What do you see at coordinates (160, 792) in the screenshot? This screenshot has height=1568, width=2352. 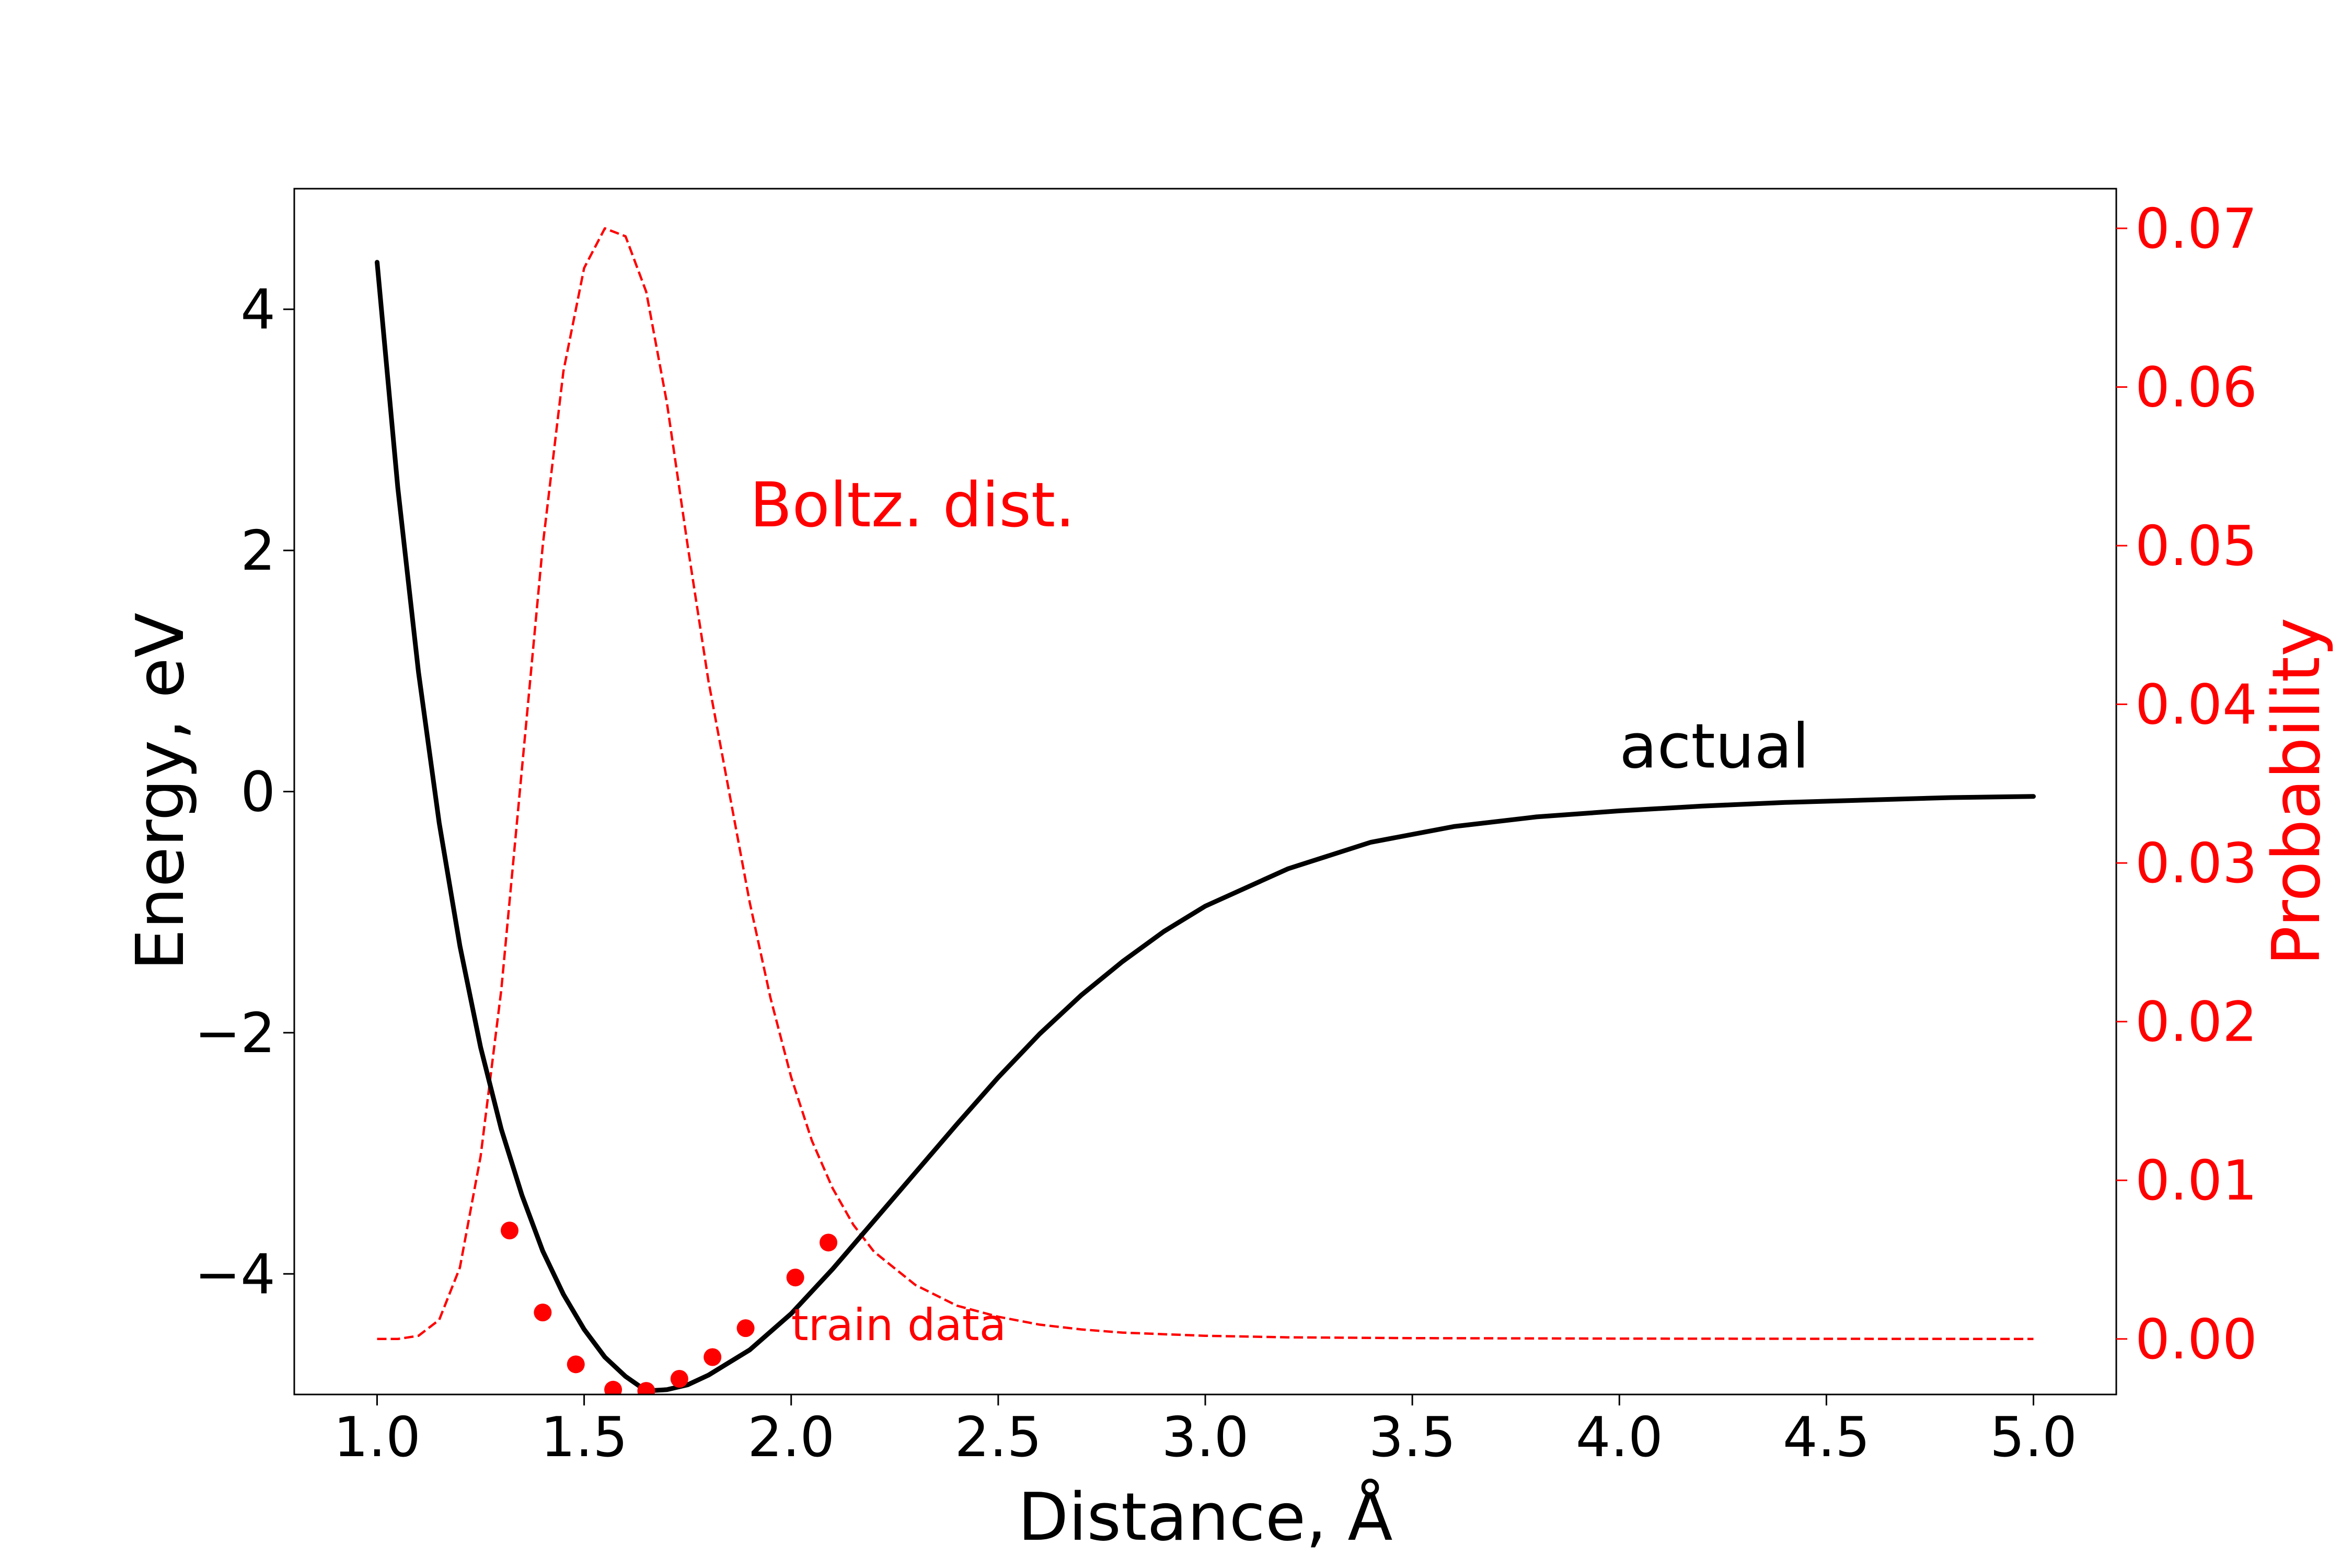 I see `y-axis-left-label: Energy, eV` at bounding box center [160, 792].